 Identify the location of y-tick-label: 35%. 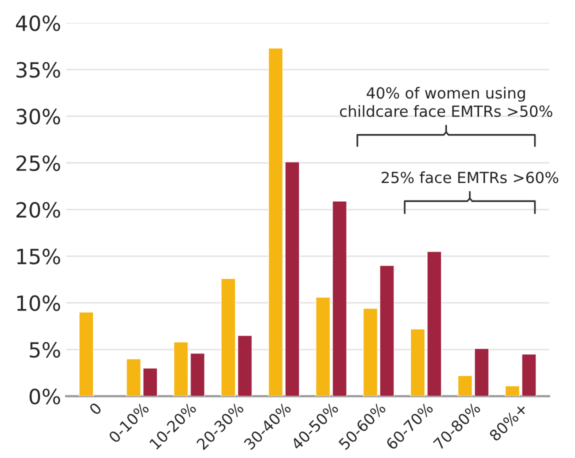
(38, 70).